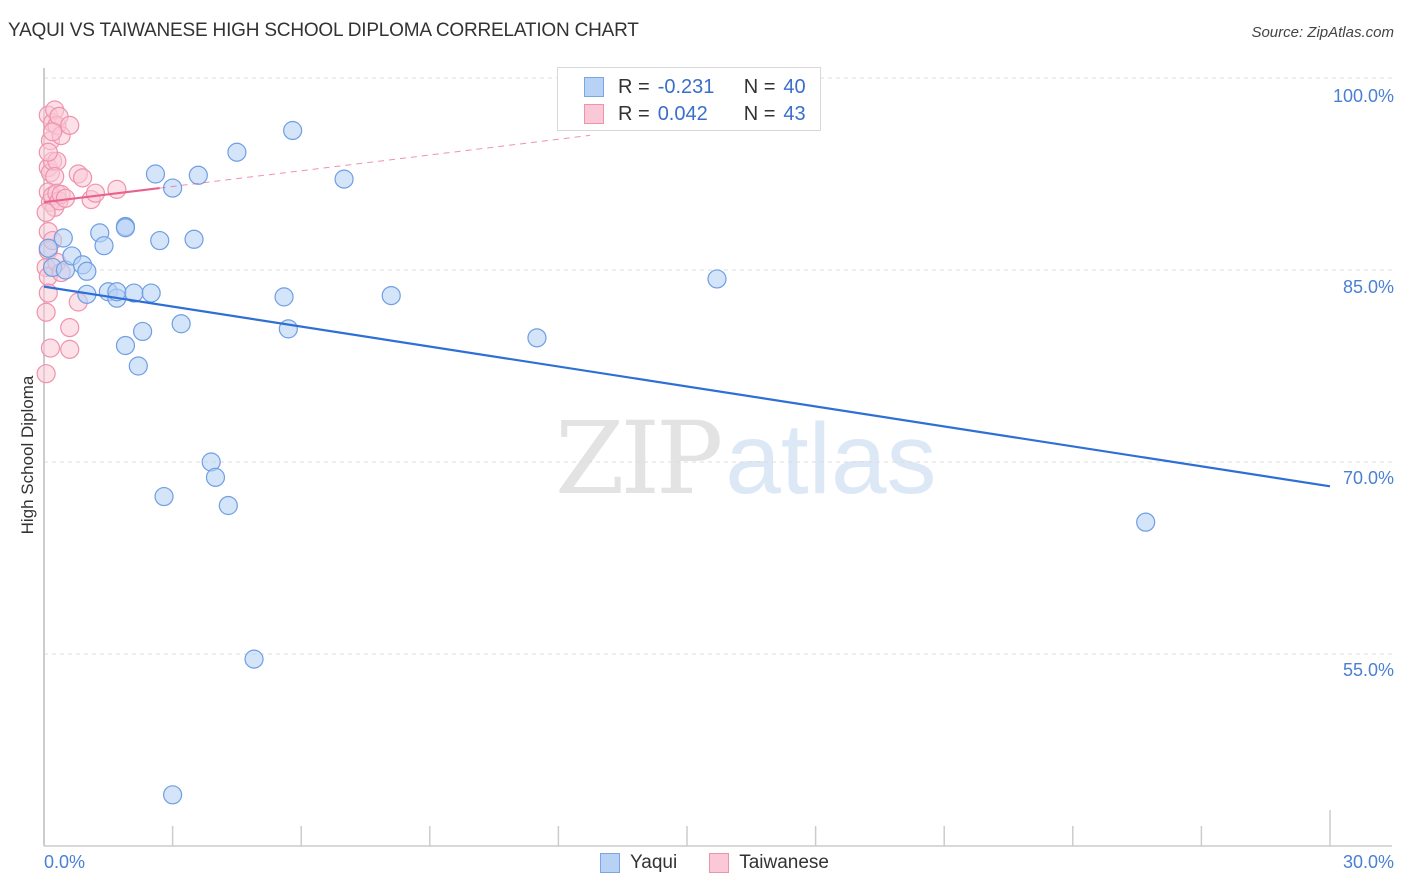 Image resolution: width=1406 pixels, height=892 pixels. I want to click on zipatlas-watermark: ZIPatlas, so click(746, 458).